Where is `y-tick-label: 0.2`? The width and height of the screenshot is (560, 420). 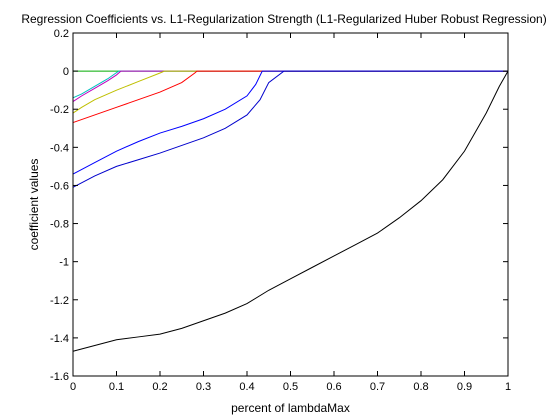 y-tick-label: 0.2 is located at coordinates (61, 34).